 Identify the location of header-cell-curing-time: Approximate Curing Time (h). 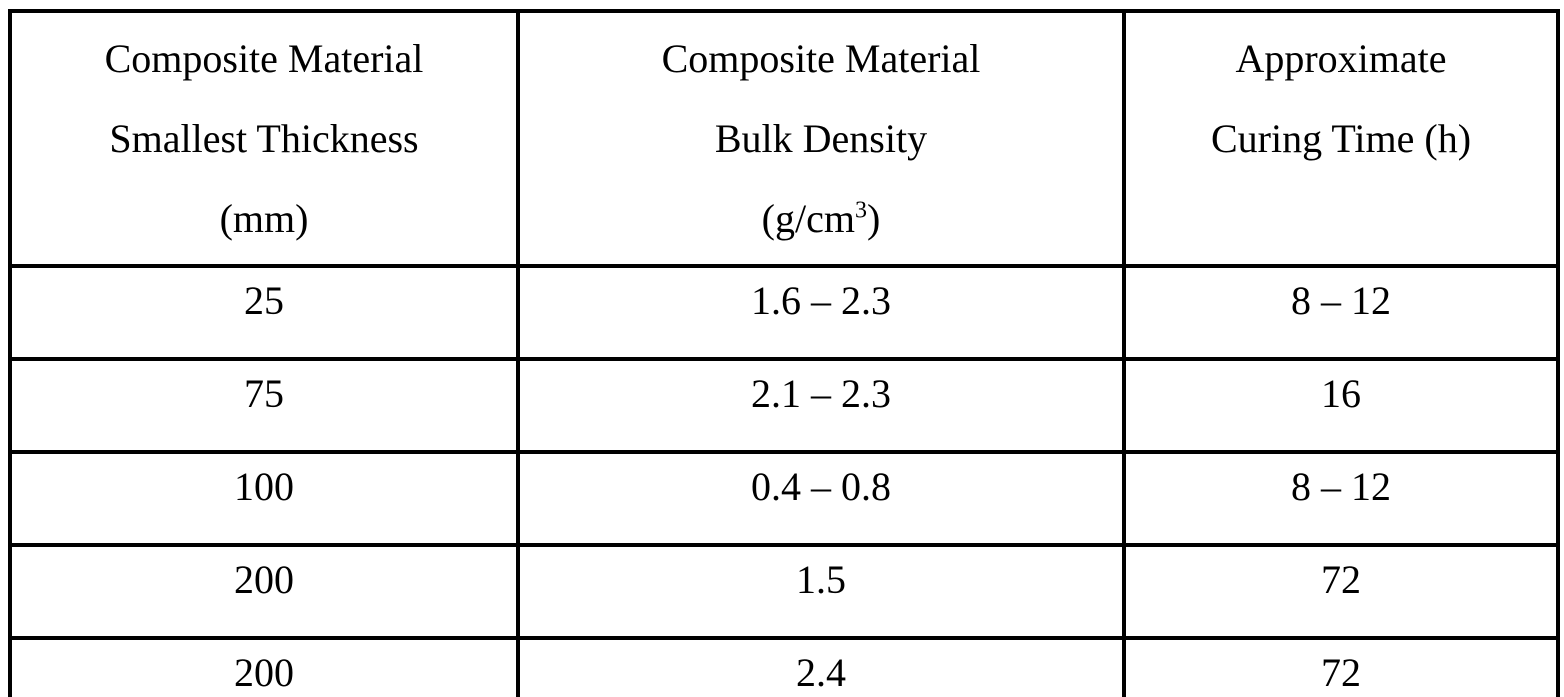
(1341, 138).